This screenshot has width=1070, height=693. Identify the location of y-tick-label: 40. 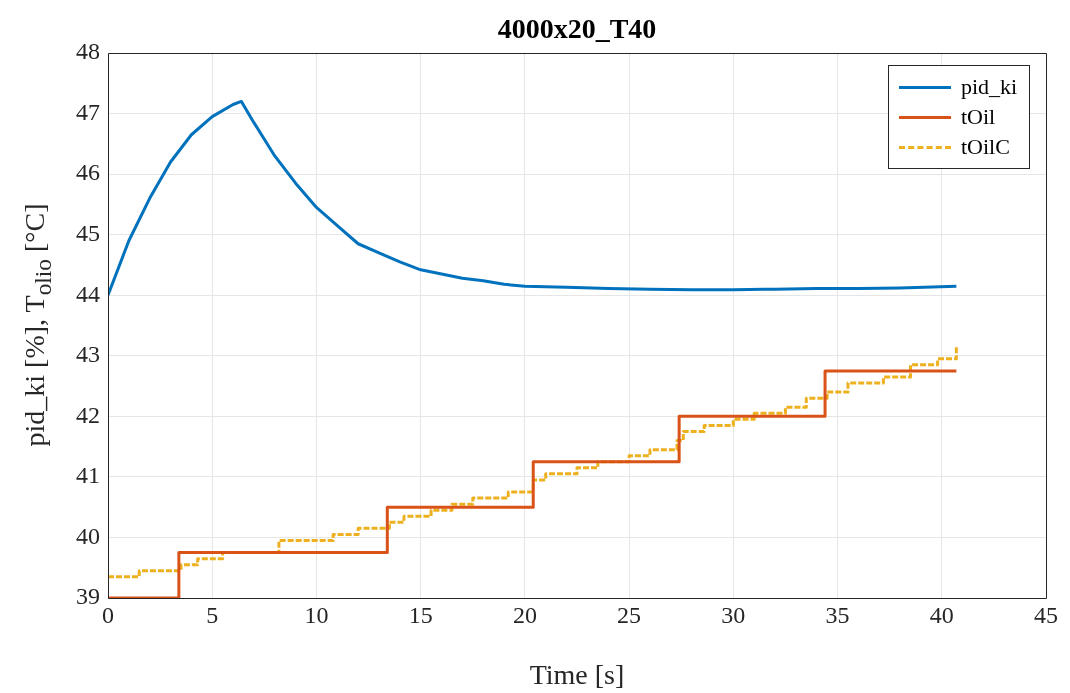
(88, 535).